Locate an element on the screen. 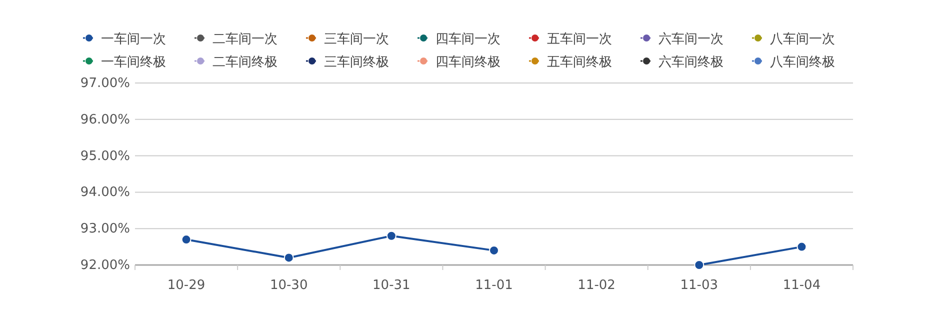  y-tick-label: 93.00% is located at coordinates (105, 229).